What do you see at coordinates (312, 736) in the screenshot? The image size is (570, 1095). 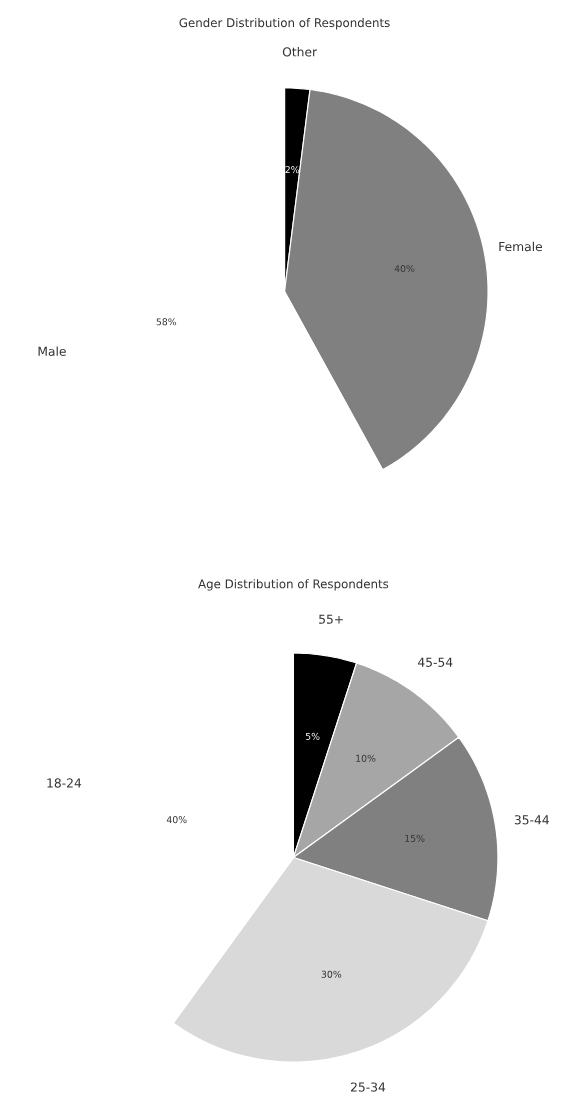 I see `data-label: 5%` at bounding box center [312, 736].